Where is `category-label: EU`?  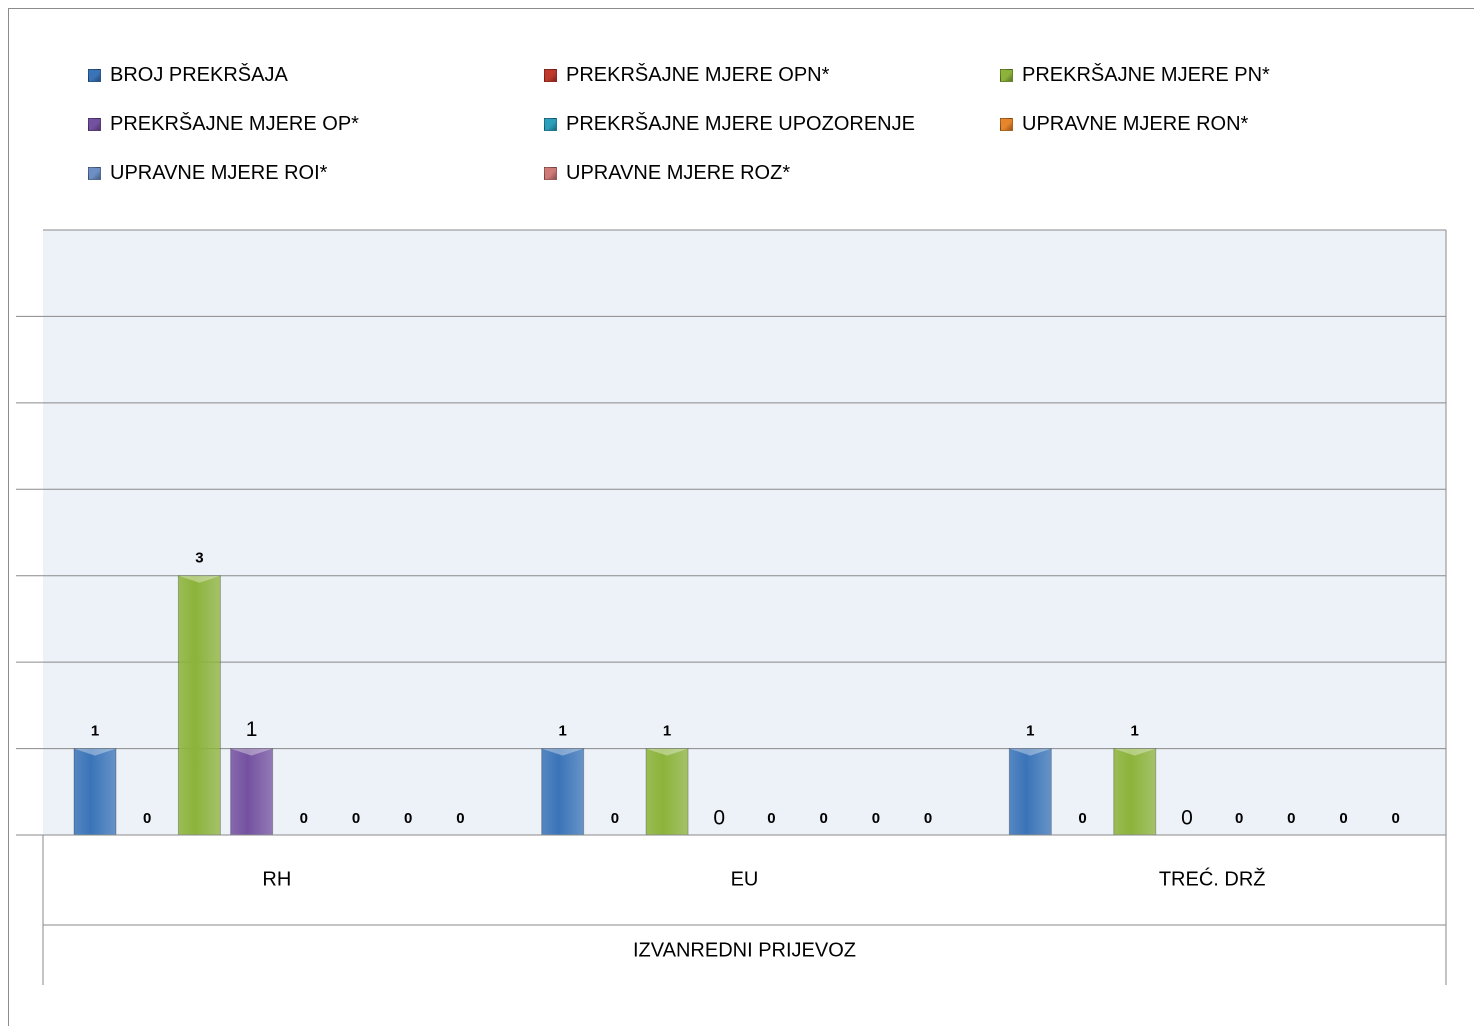 category-label: EU is located at coordinates (745, 879).